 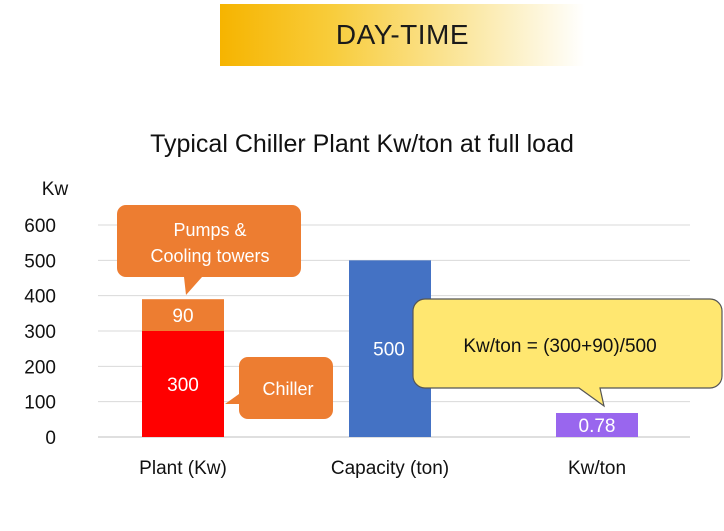 I want to click on y-tick-label: 600, so click(x=40, y=226).